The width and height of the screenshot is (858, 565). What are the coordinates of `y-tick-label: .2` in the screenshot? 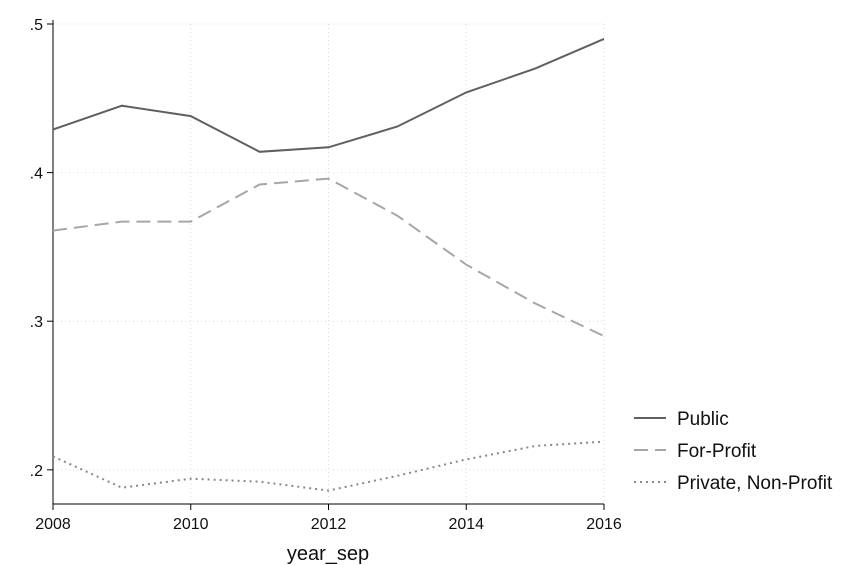 It's located at (36, 471).